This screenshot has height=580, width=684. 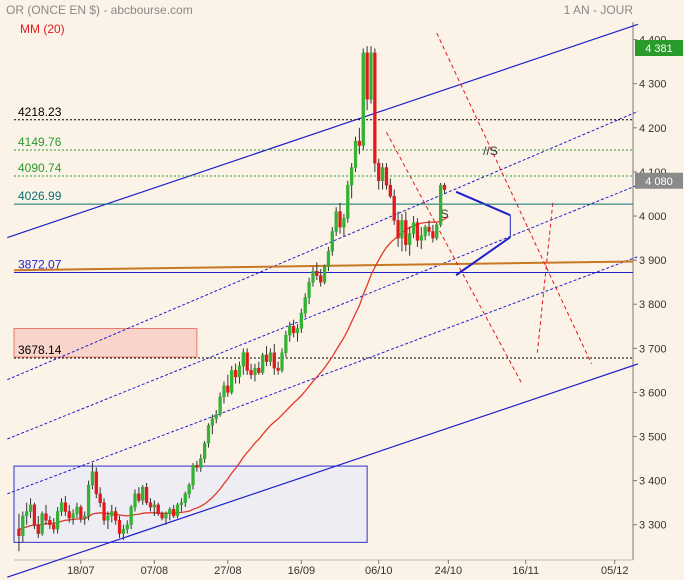 I want to click on price-tick-label: 4 200, so click(x=653, y=129).